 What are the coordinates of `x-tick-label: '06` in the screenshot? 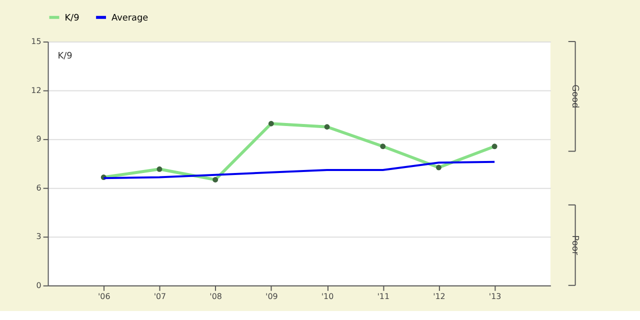 It's located at (104, 296).